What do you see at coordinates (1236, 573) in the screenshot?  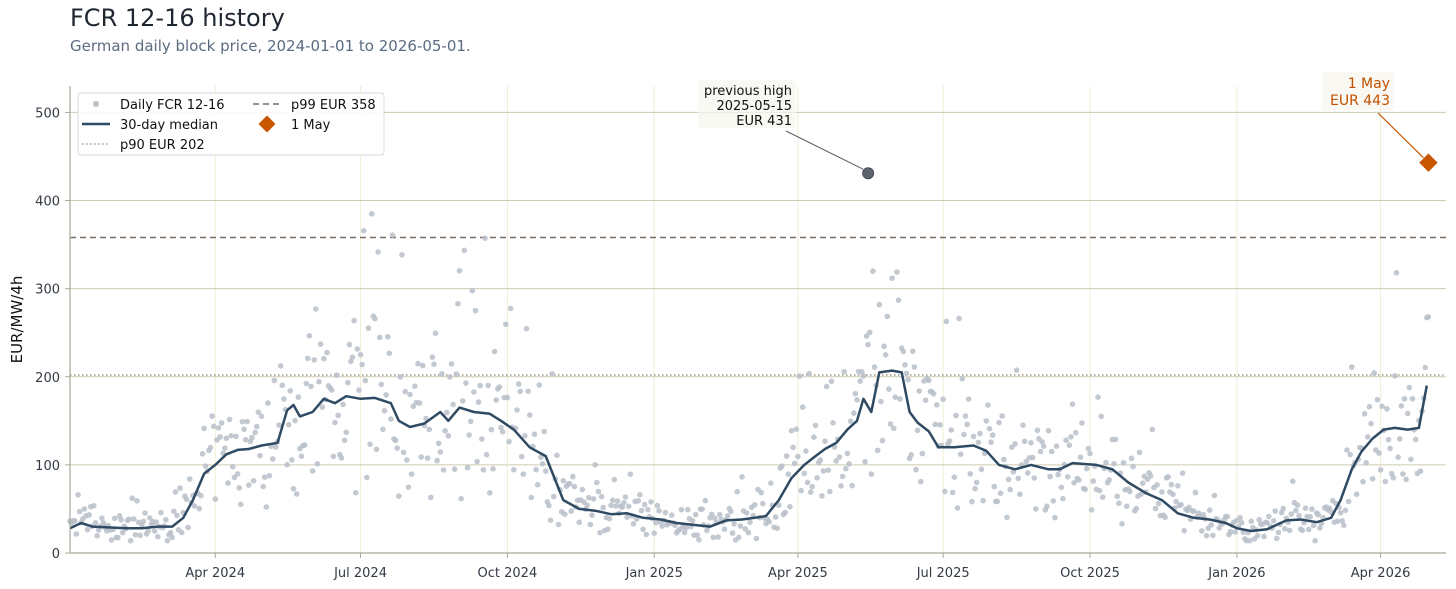 I see `x-tick-label: Jan 2026` at bounding box center [1236, 573].